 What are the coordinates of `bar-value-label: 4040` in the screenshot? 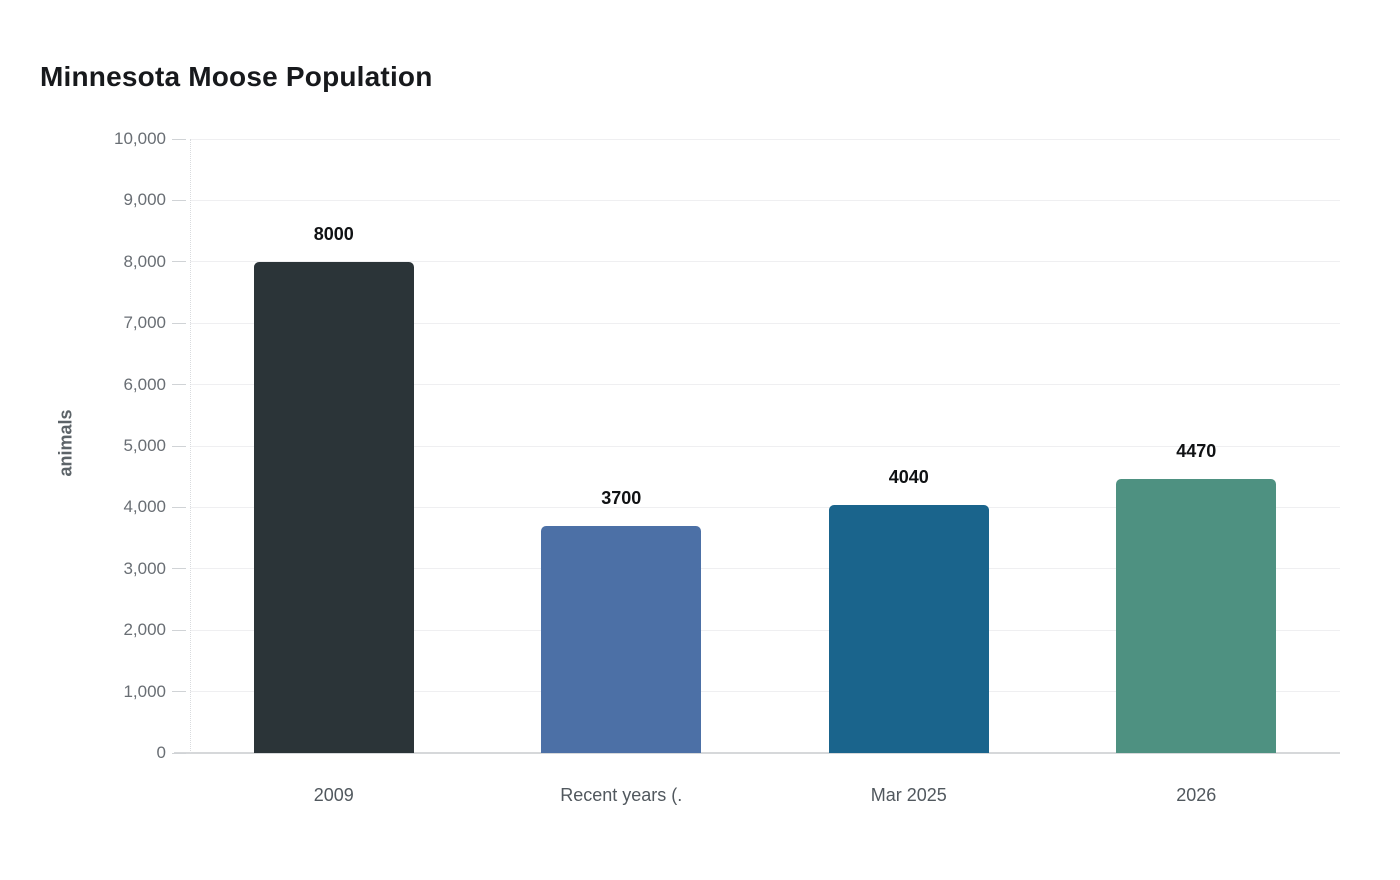 It's located at (908, 476).